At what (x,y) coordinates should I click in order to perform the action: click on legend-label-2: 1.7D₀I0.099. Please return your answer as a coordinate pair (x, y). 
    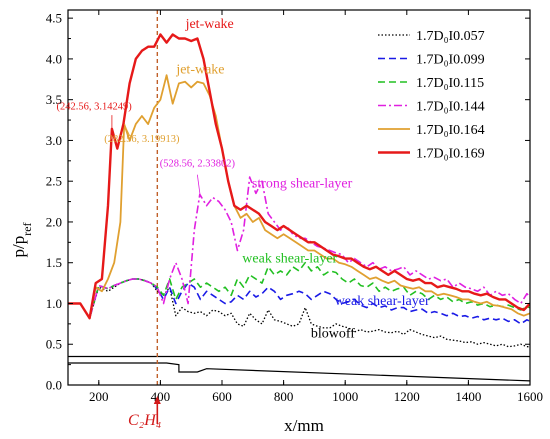
    Looking at the image, I should click on (450, 60).